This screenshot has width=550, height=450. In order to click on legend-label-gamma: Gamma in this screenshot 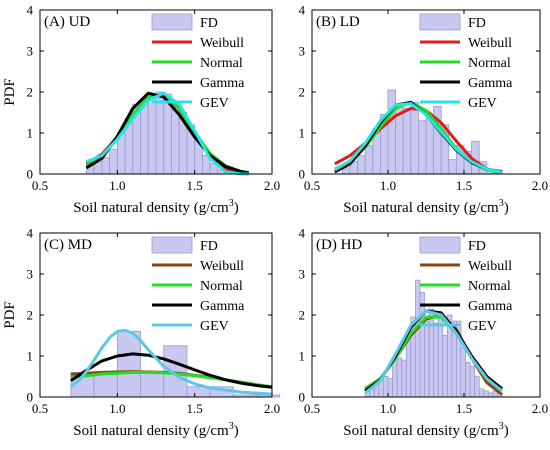, I will do `click(490, 306)`.